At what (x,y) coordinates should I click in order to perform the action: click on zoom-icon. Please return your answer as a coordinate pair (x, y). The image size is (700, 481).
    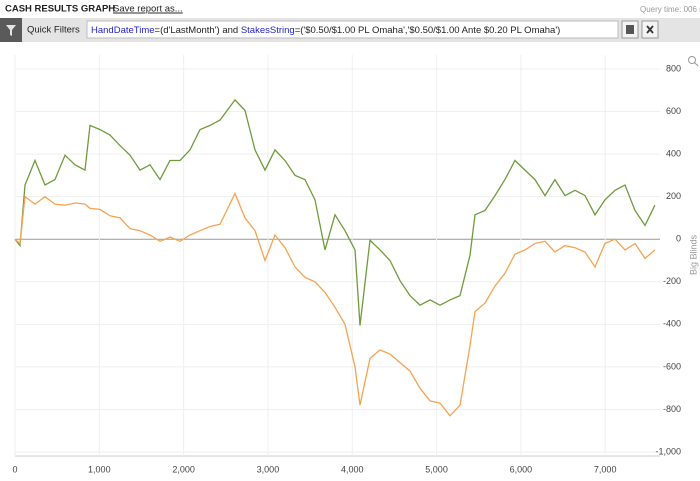
    Looking at the image, I should click on (692, 60).